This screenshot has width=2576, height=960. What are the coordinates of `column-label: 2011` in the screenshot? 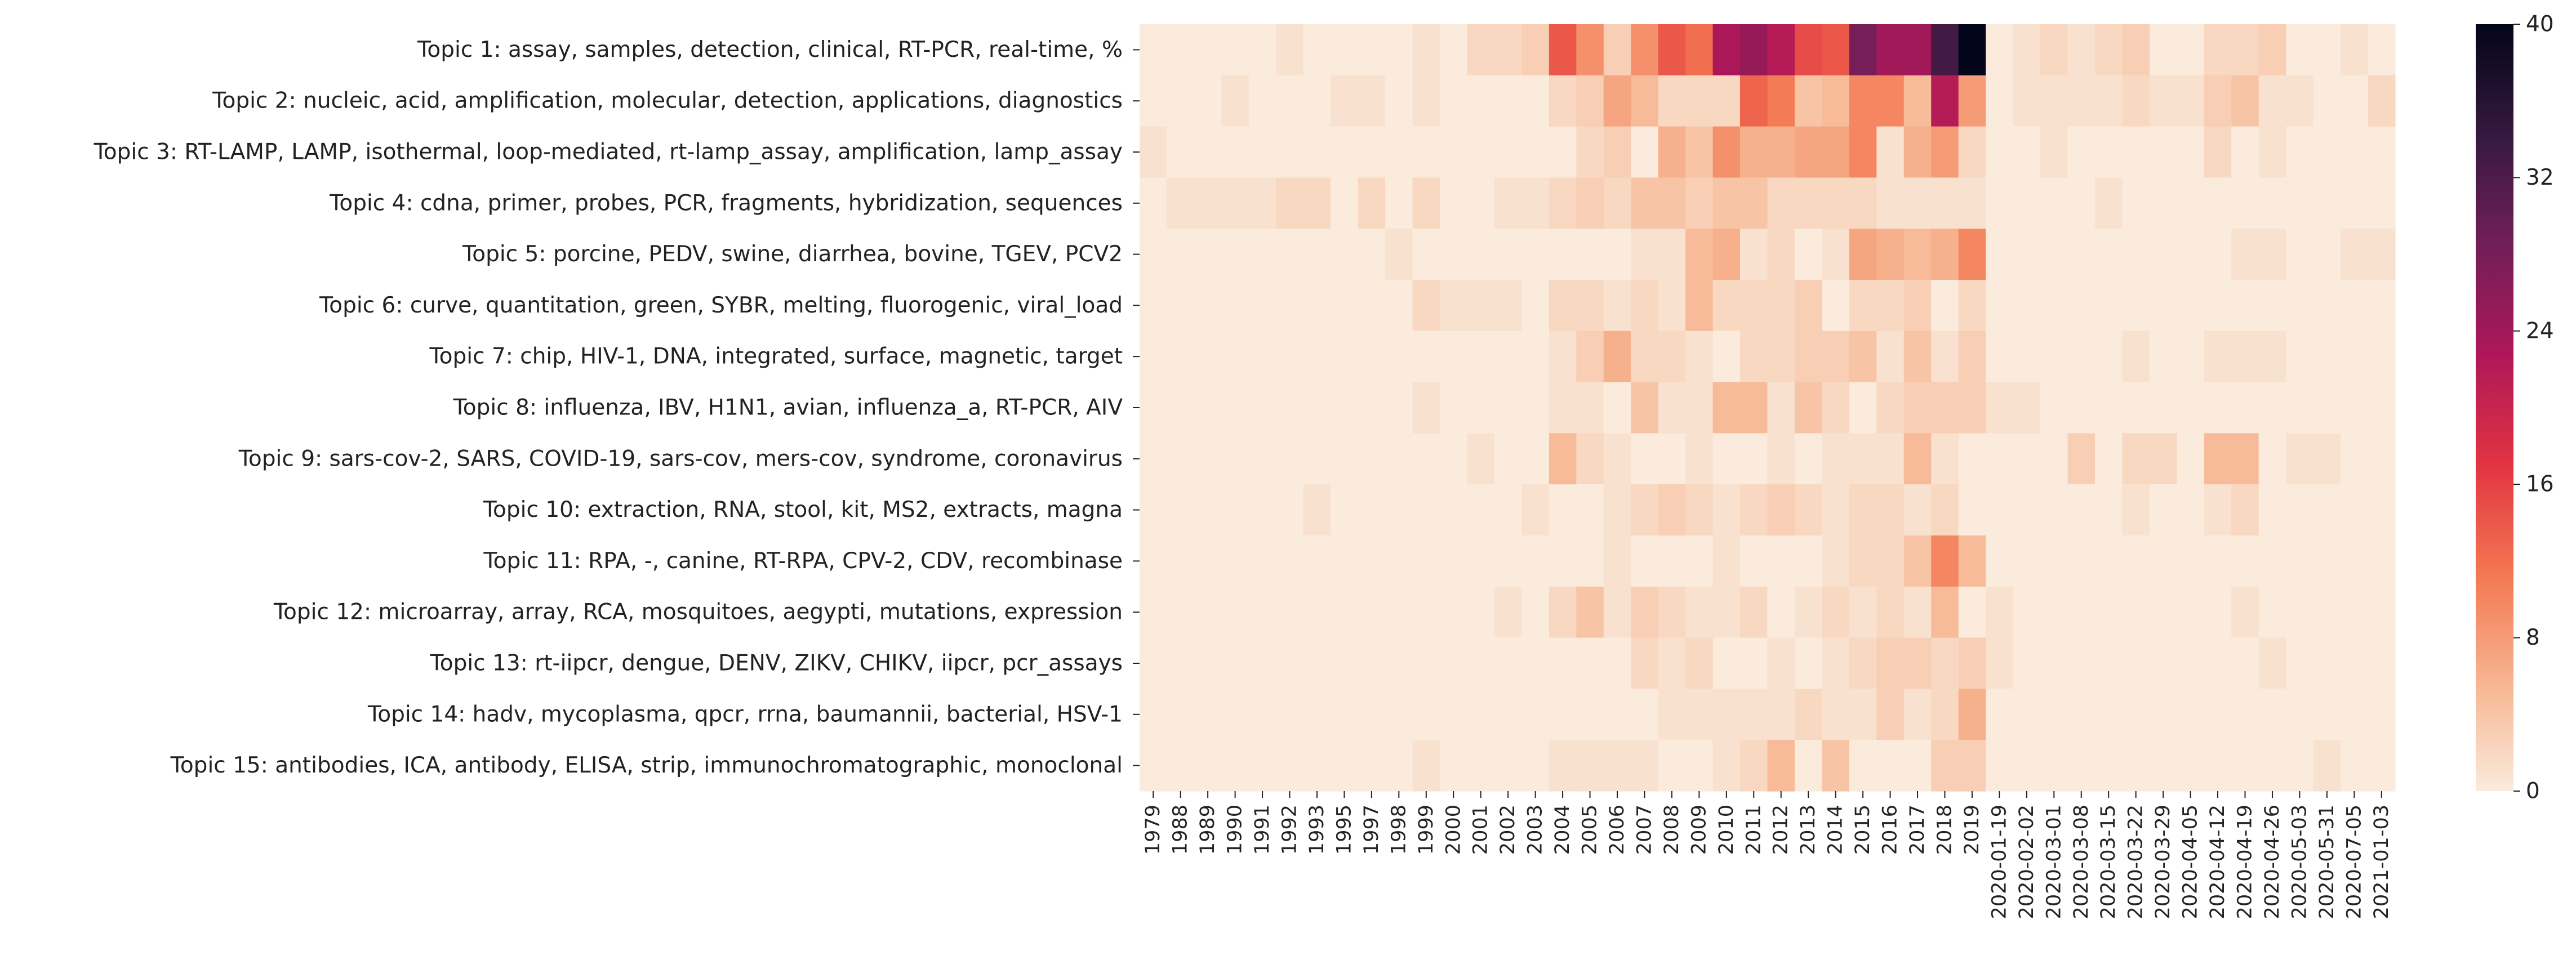 It's located at (1753, 830).